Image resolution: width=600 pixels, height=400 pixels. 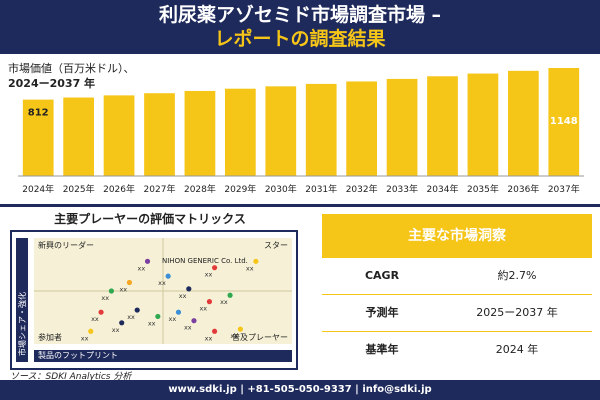 I want to click on kpi-row-base-year: 基準年 2024 年, so click(x=457, y=350).